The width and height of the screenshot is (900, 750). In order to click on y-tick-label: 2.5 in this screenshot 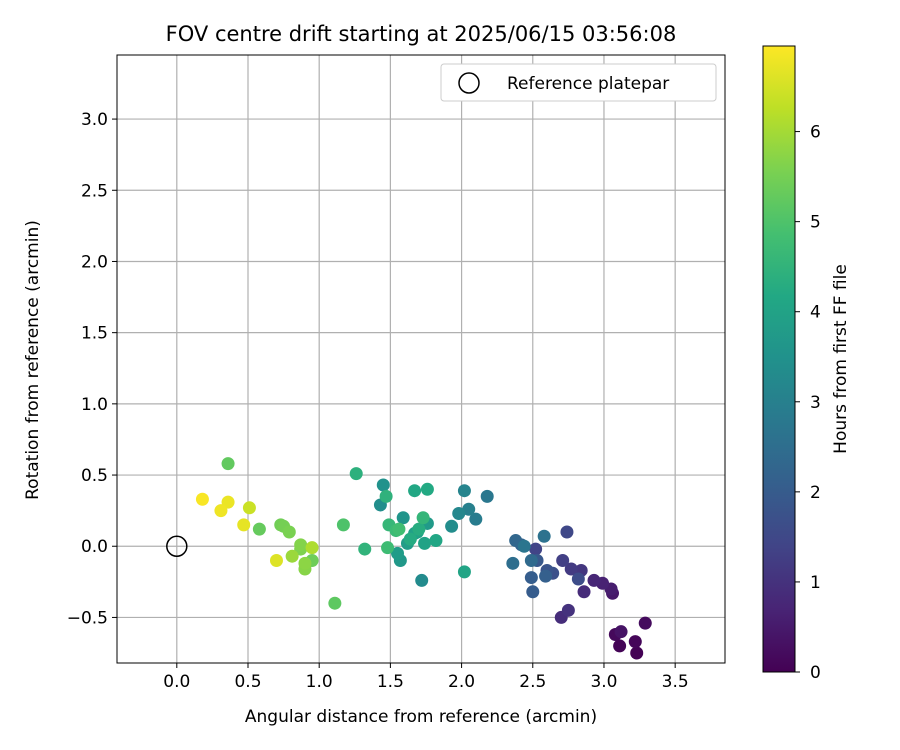, I will do `click(94, 191)`.